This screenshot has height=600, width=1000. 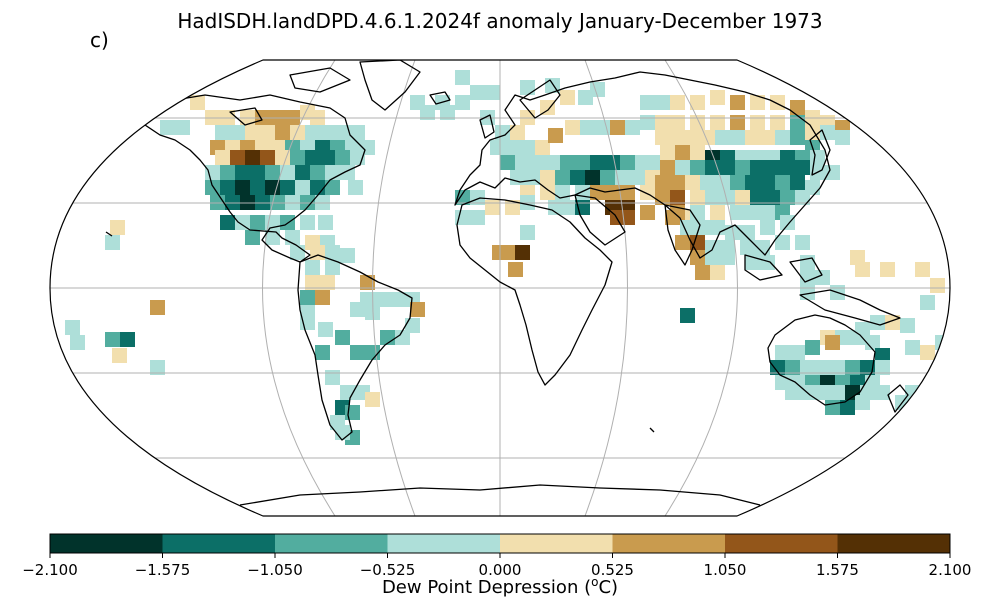 I want to click on colorbar-tick-label: 1.050, so click(x=725, y=570).